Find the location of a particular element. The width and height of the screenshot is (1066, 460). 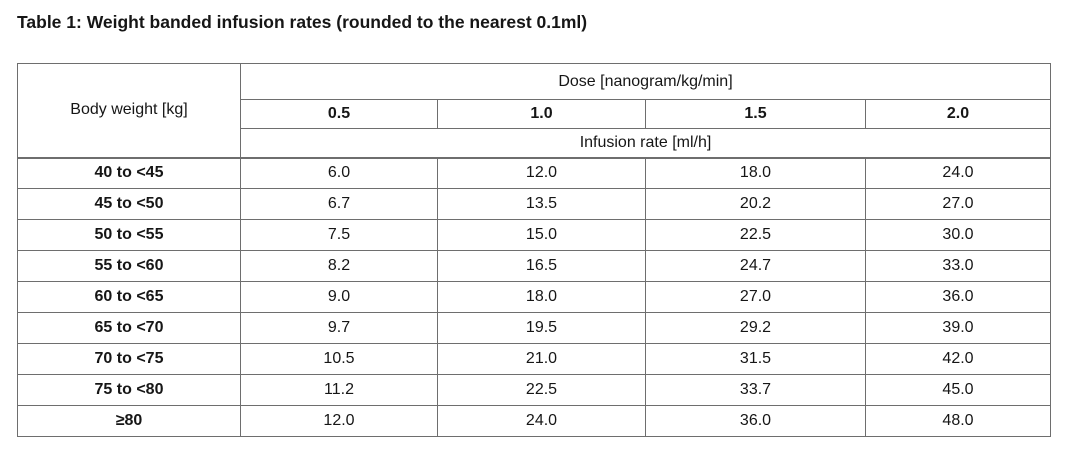

rate-cell: 29.2 is located at coordinates (755, 328).